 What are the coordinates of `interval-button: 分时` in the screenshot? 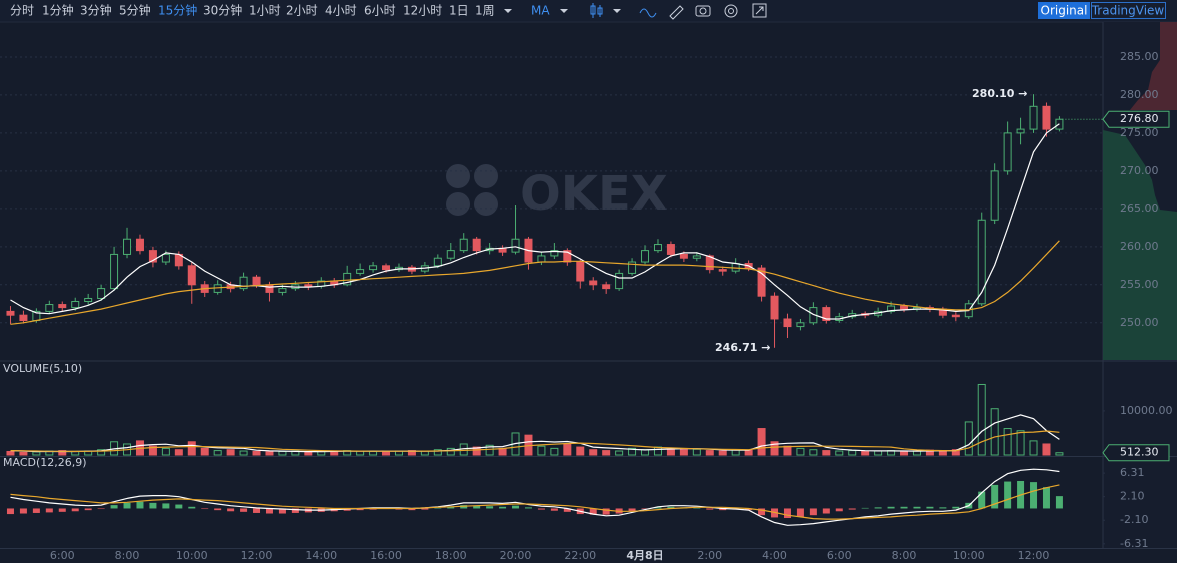 It's located at (22, 11).